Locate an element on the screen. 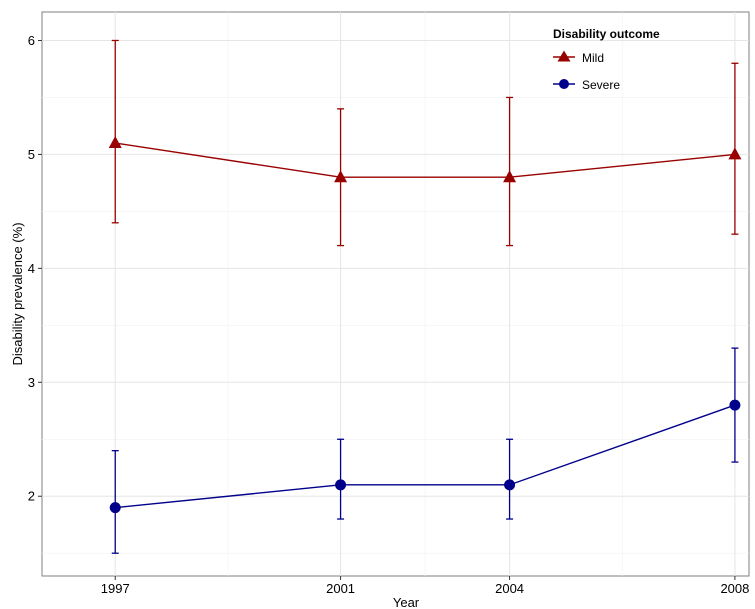  y-tick-label: 3 is located at coordinates (31, 382).